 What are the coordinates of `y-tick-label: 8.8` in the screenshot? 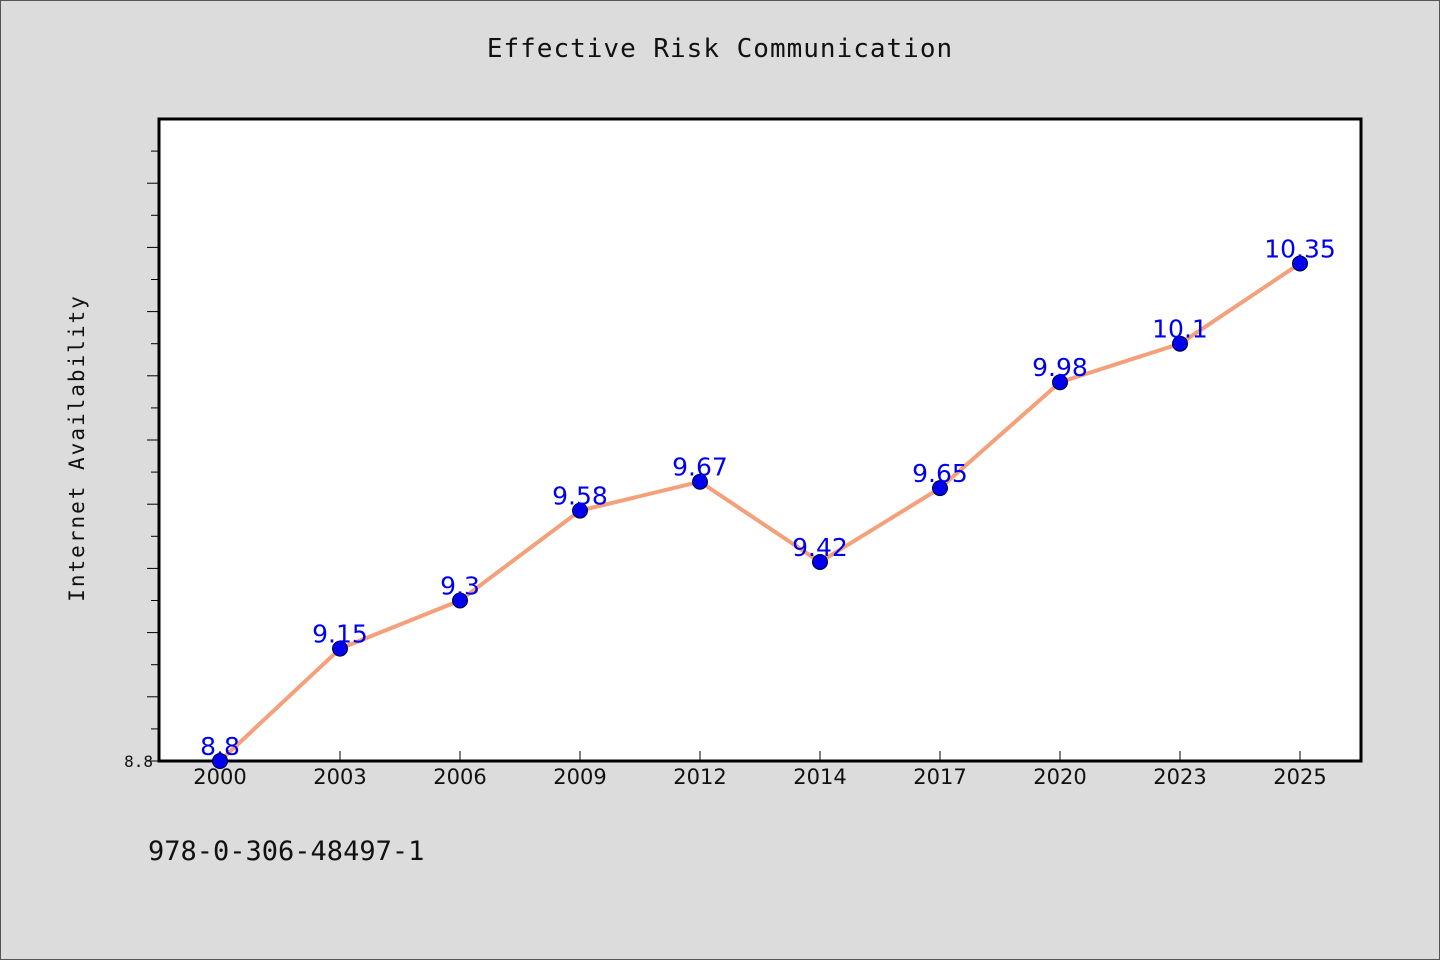 It's located at (138, 761).